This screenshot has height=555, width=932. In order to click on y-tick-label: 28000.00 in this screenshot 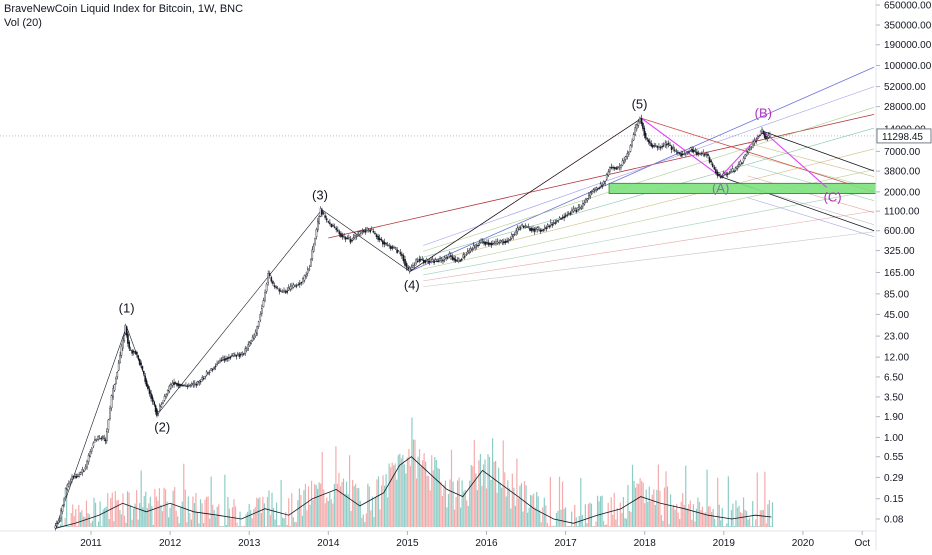, I will do `click(905, 107)`.